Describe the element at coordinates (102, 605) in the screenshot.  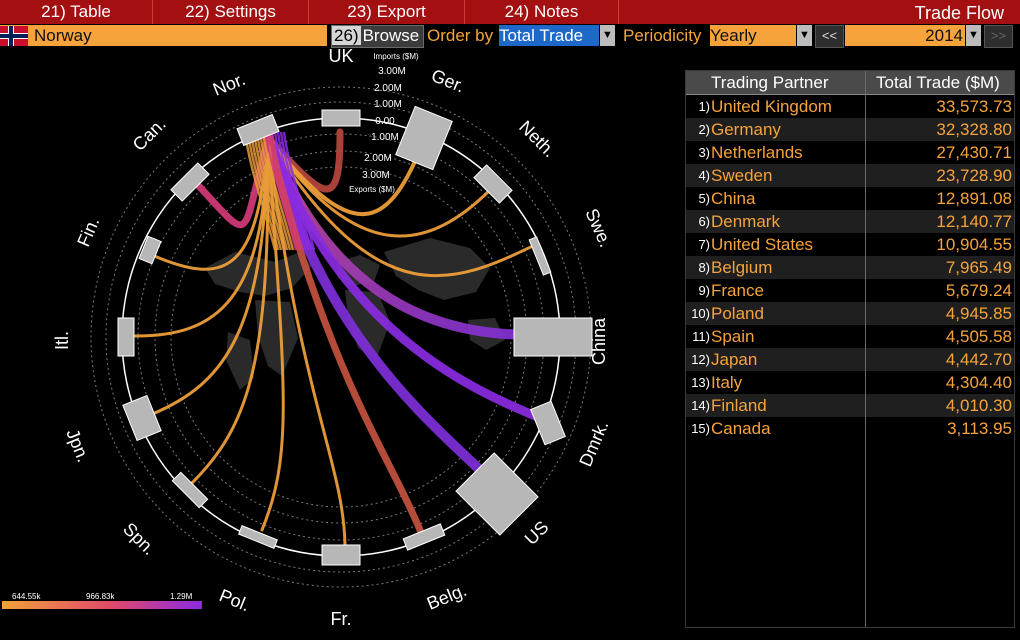
I see `legend-gradient-bar` at that location.